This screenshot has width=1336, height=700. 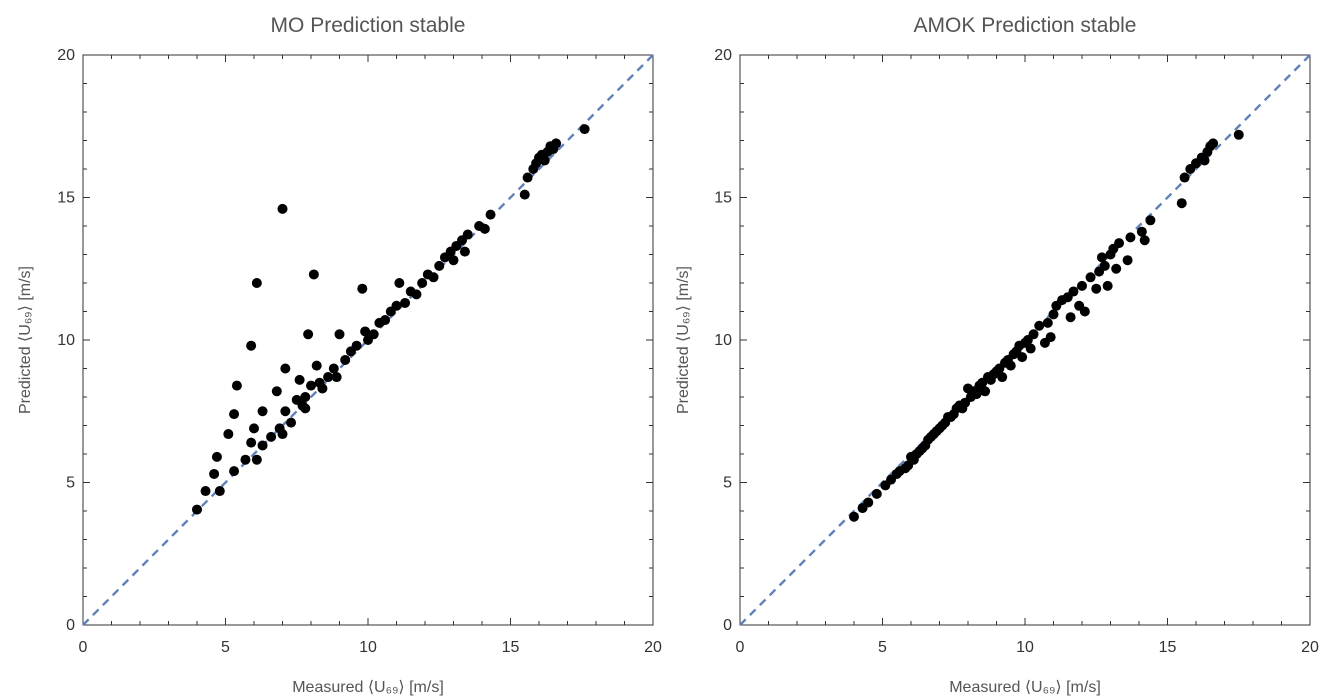 I want to click on y-tick-label: 0, so click(x=727, y=625).